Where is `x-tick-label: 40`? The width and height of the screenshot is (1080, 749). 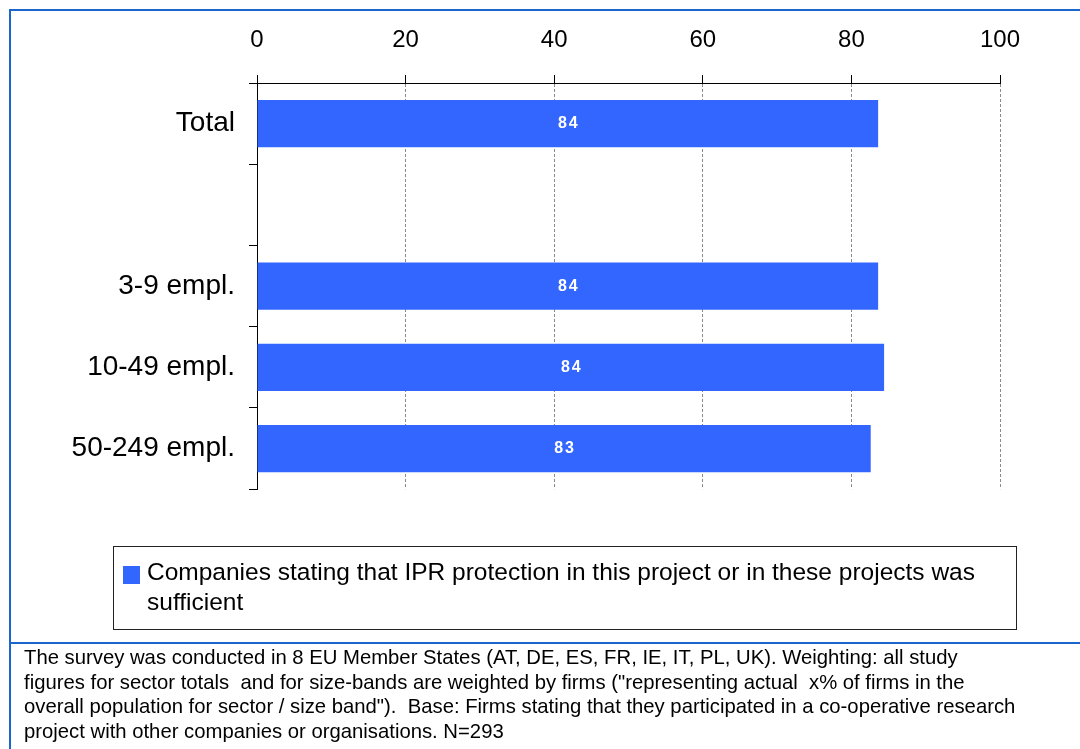
x-tick-label: 40 is located at coordinates (554, 39).